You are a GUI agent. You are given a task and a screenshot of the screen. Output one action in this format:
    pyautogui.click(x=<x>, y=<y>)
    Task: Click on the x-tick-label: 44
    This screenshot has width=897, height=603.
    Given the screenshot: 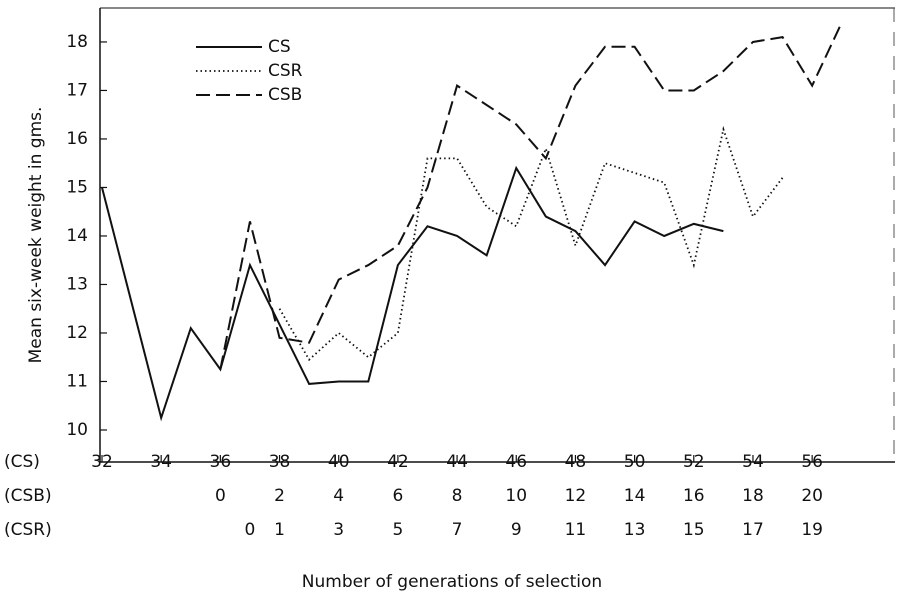 What is the action you would take?
    pyautogui.click(x=457, y=462)
    